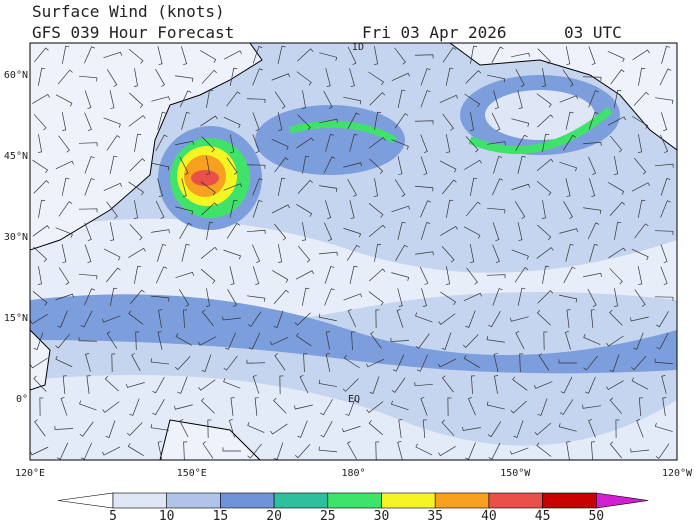  What do you see at coordinates (622, 500) in the screenshot?
I see `colorbar-high` at bounding box center [622, 500].